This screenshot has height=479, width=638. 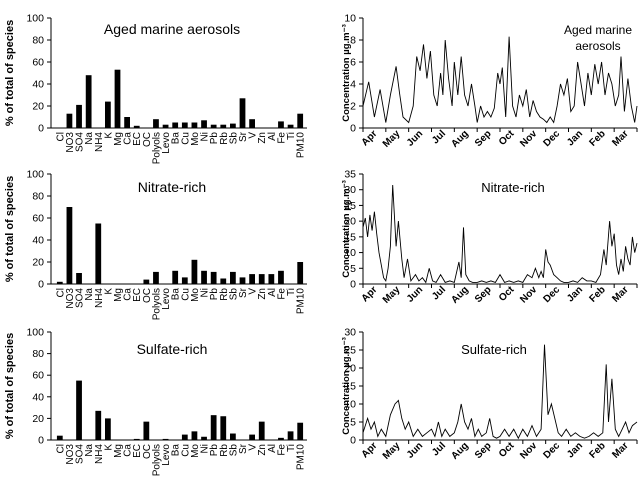 I want to click on y-tick-label: 8, so click(x=353, y=41).